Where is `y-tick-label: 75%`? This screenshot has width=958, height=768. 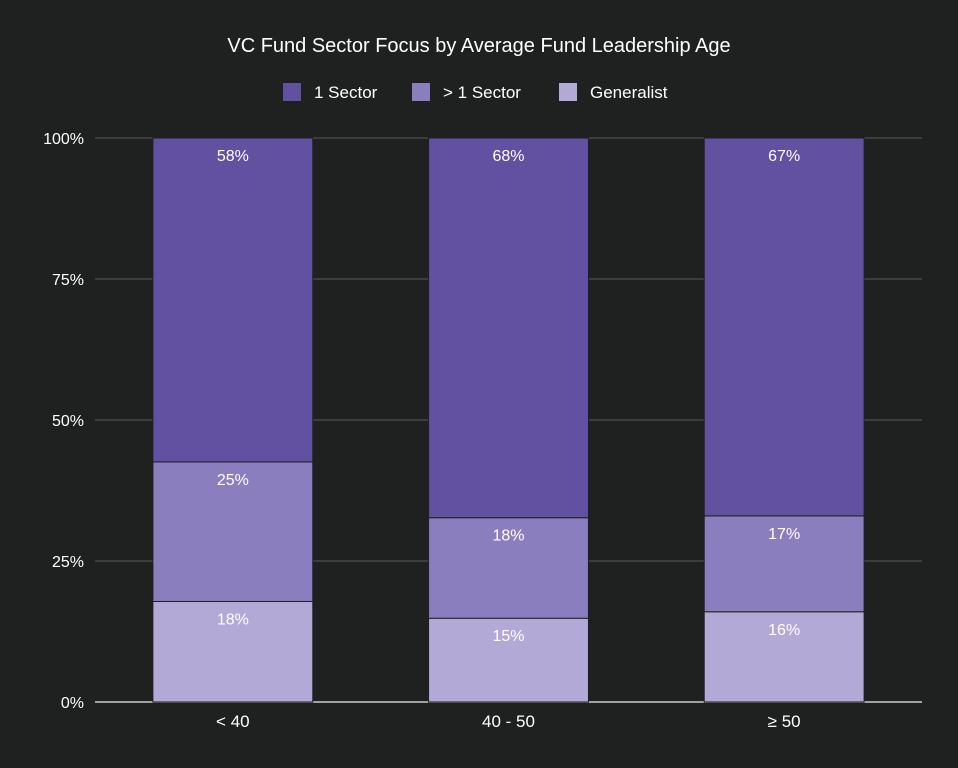 y-tick-label: 75% is located at coordinates (68, 280).